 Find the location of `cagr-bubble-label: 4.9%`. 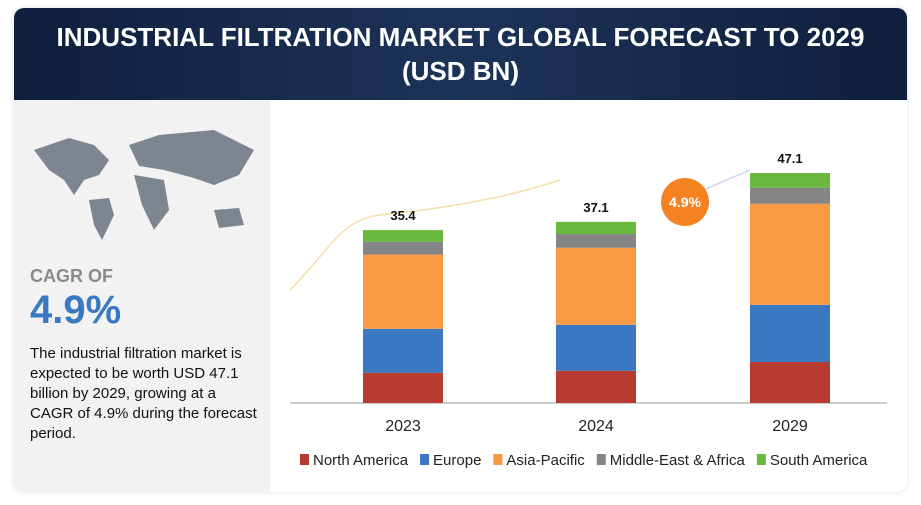

cagr-bubble-label: 4.9% is located at coordinates (685, 202).